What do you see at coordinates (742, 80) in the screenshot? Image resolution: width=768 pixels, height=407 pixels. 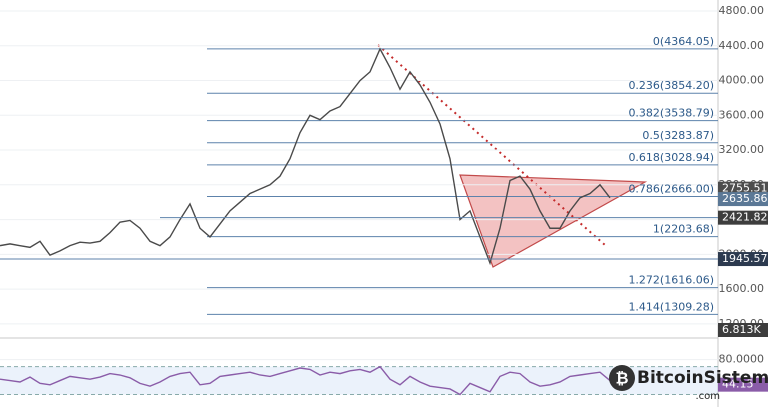 I see `y-tick-label: 4000.00` at bounding box center [742, 80].